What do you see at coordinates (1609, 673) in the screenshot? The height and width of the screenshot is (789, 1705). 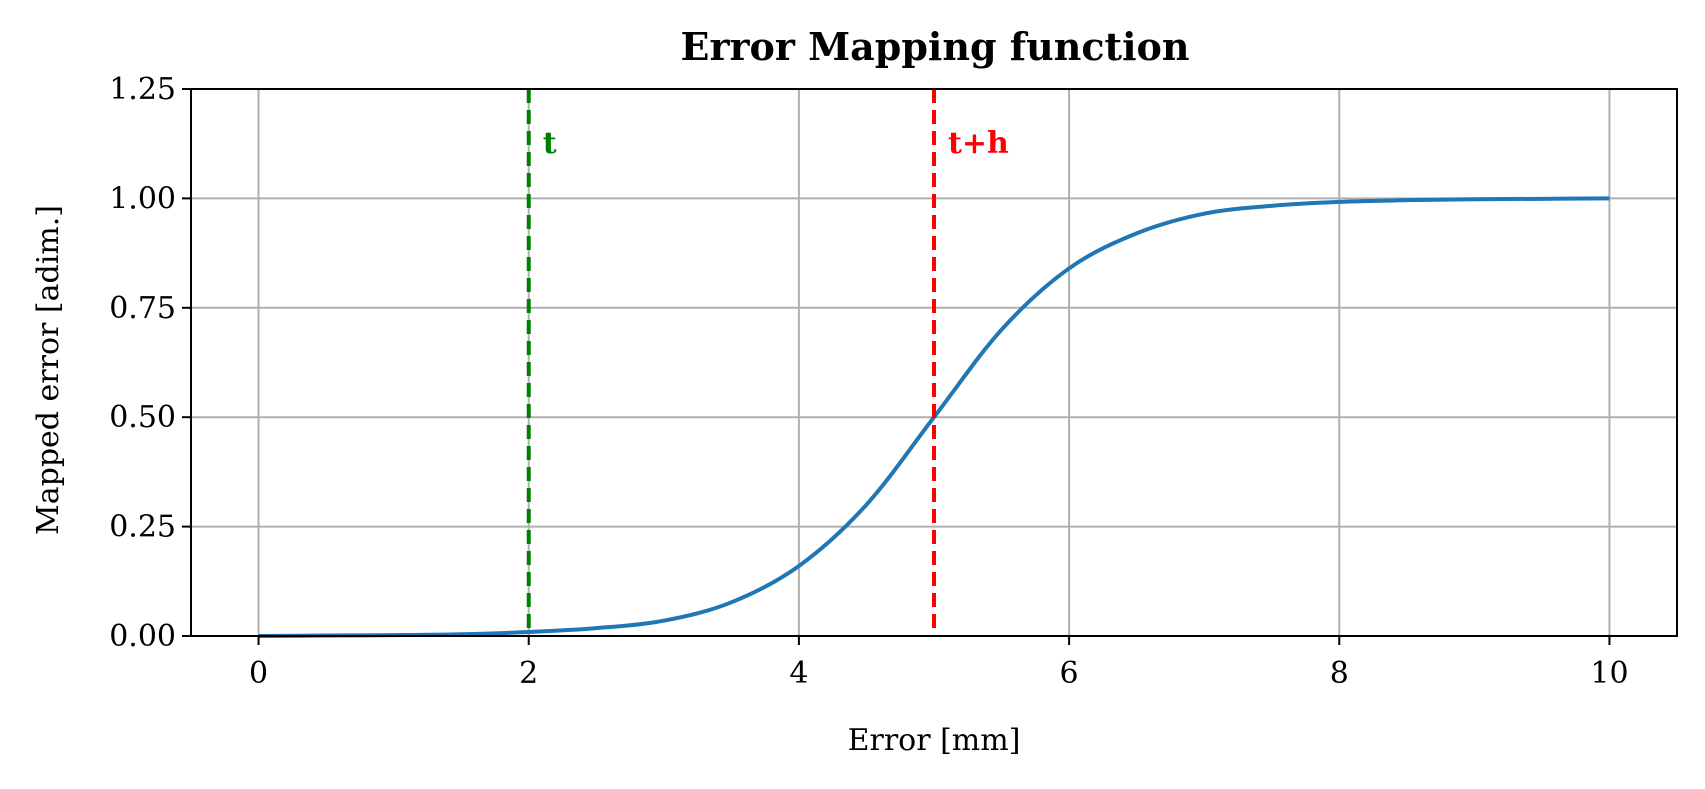 I see `x-tick-label: 10` at bounding box center [1609, 673].